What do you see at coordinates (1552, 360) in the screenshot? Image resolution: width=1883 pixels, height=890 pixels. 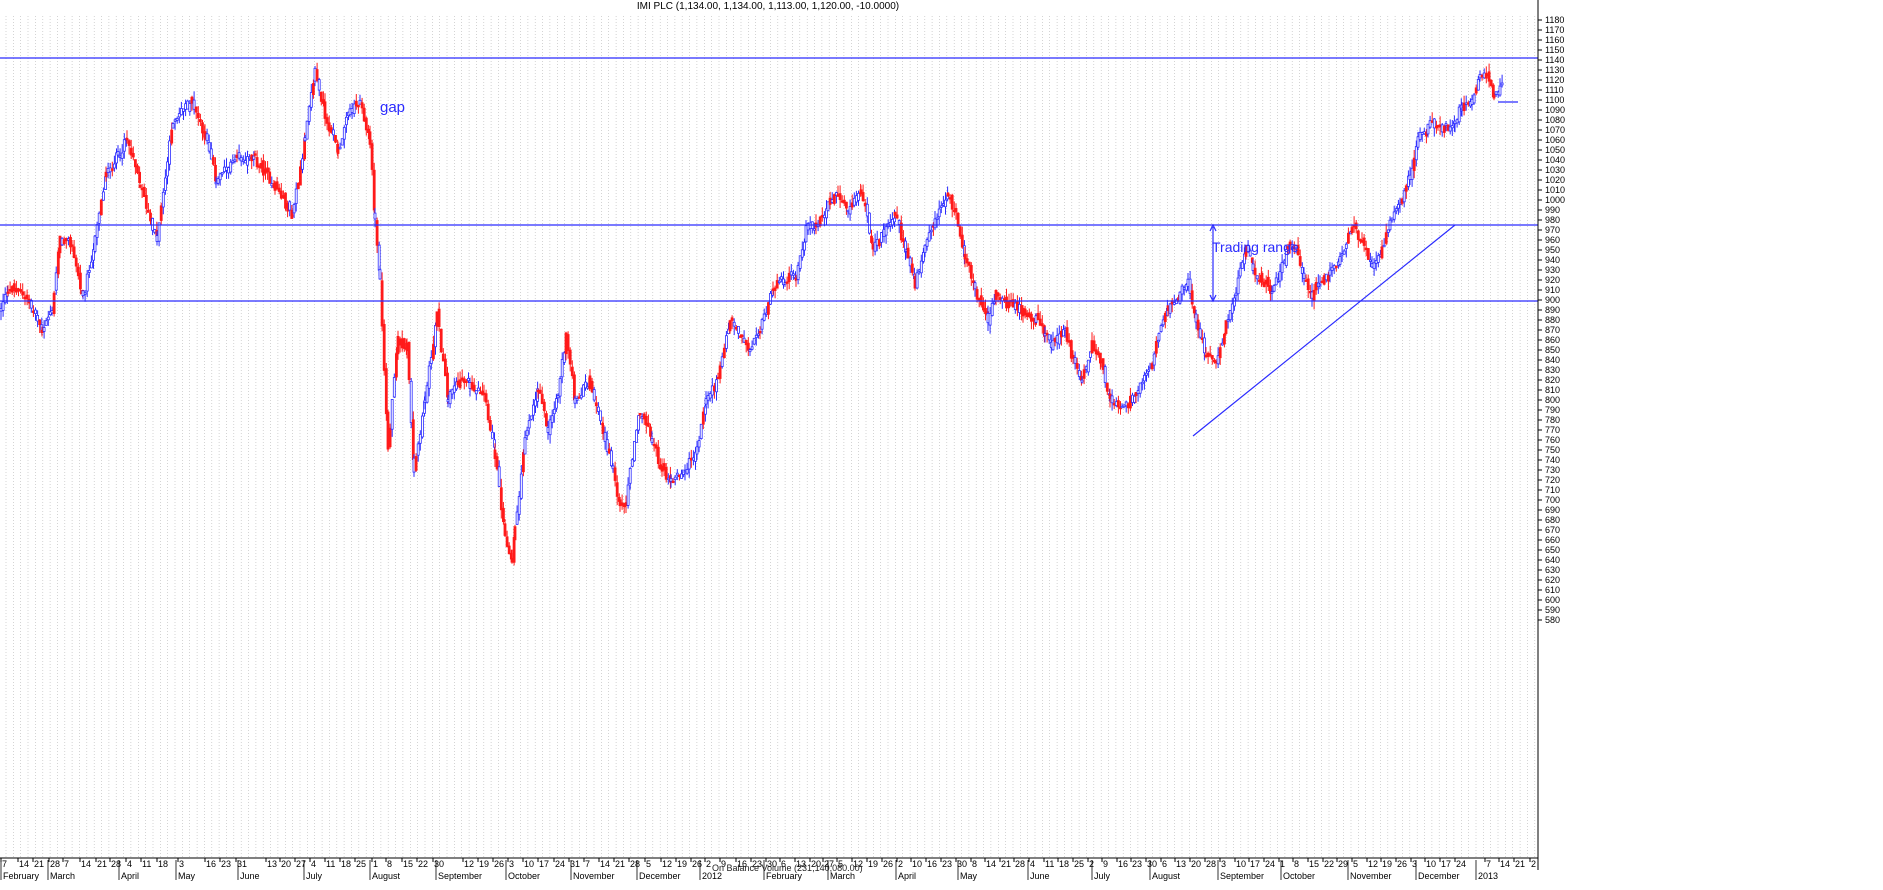 I see `y-tick-label: 840` at bounding box center [1552, 360].